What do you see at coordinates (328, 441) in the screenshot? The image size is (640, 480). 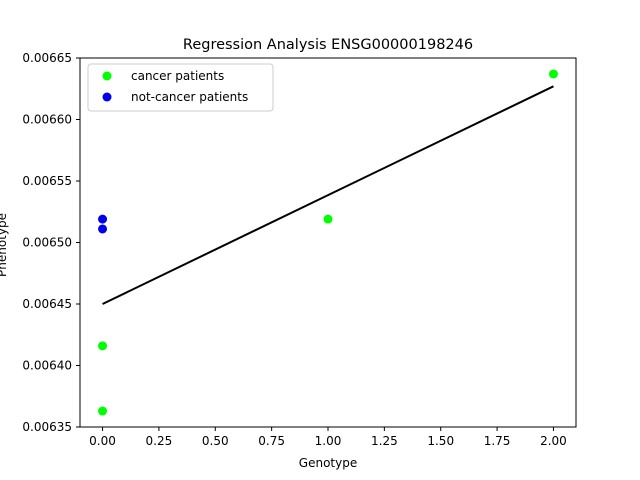 I see `x-tick-label-4: 1.00` at bounding box center [328, 441].